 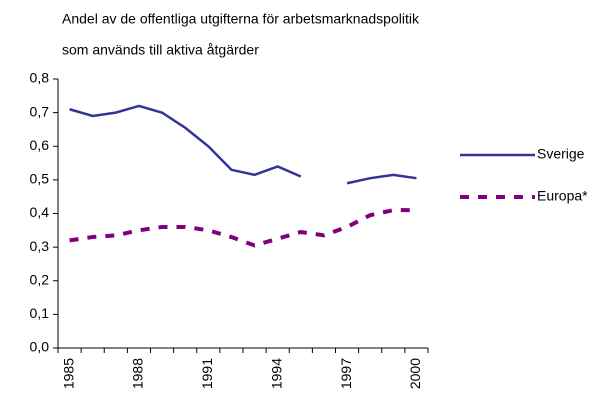 What do you see at coordinates (40, 313) in the screenshot?
I see `y-tick-label: 0,1` at bounding box center [40, 313].